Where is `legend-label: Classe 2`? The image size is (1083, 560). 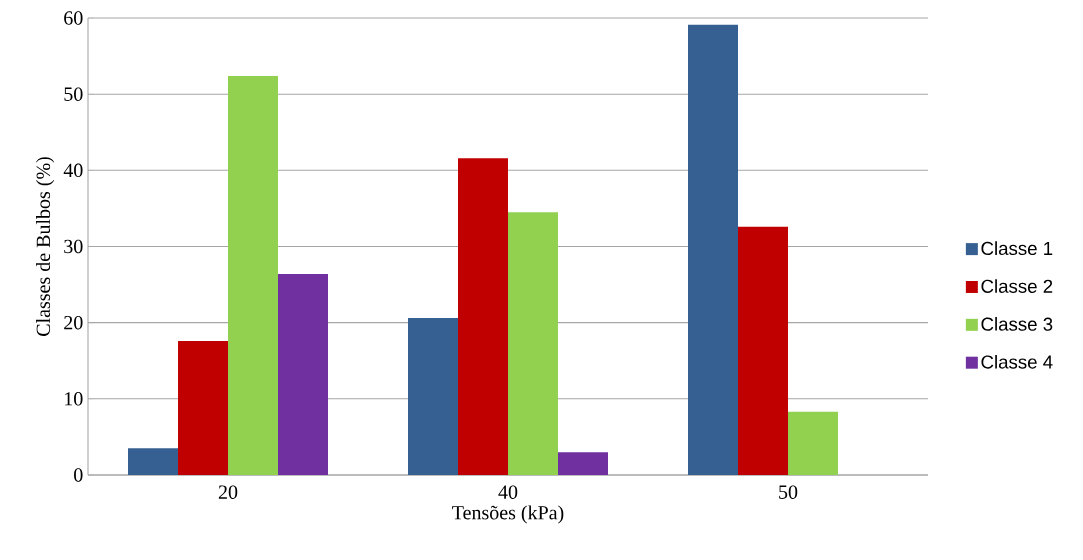
legend-label: Classe 2 is located at coordinates (1017, 286).